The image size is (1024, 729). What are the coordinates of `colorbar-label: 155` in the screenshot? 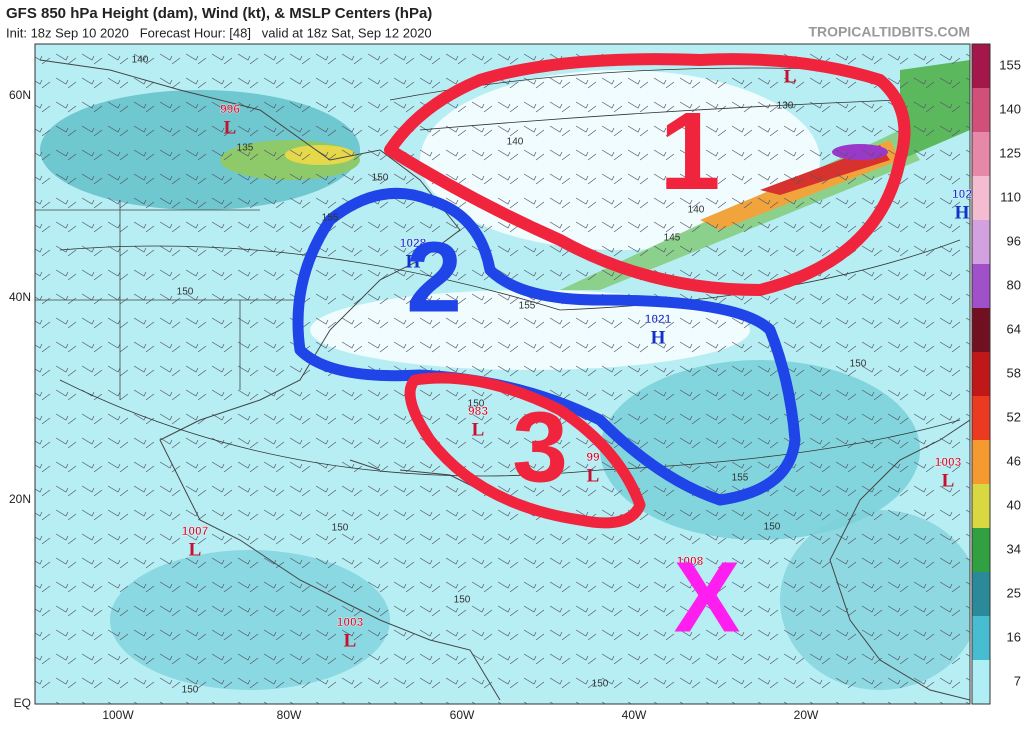 It's located at (1010, 64).